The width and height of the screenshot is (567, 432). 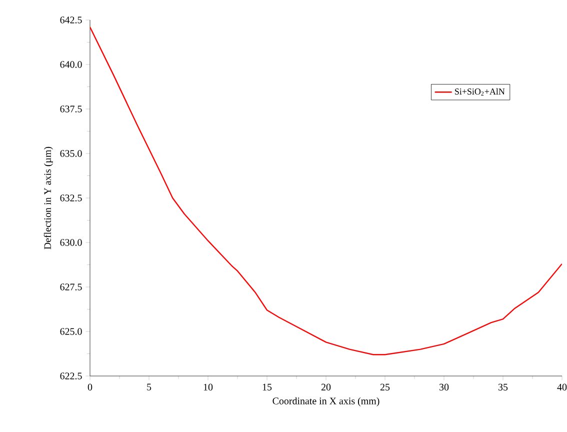 What do you see at coordinates (90, 387) in the screenshot?
I see `x-tick-label: 0` at bounding box center [90, 387].